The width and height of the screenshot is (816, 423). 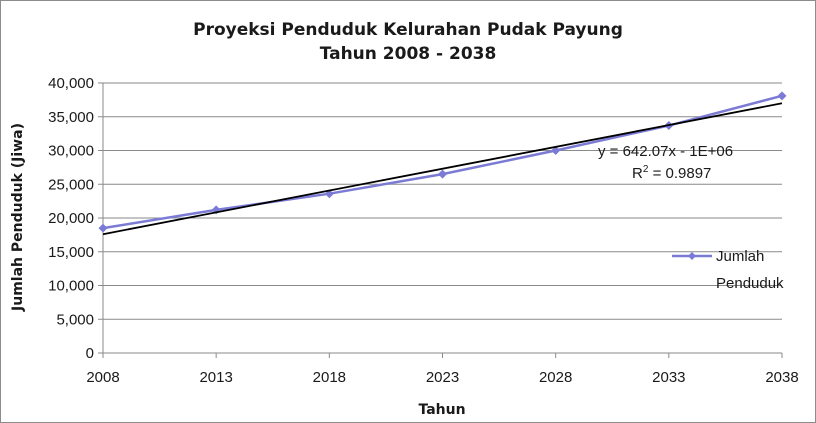 What do you see at coordinates (668, 377) in the screenshot?
I see `x-tick-label: 2033` at bounding box center [668, 377].